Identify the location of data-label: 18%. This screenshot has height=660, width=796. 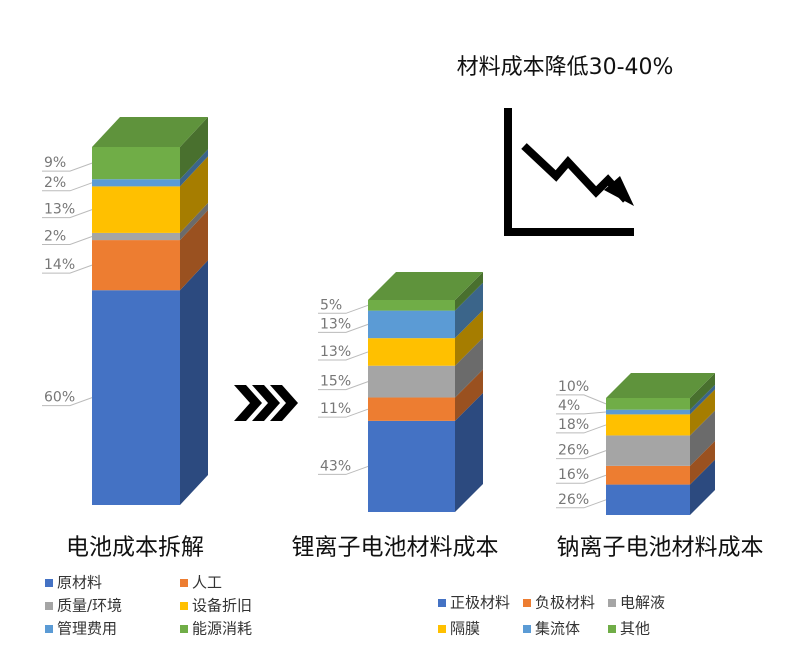
(573, 425).